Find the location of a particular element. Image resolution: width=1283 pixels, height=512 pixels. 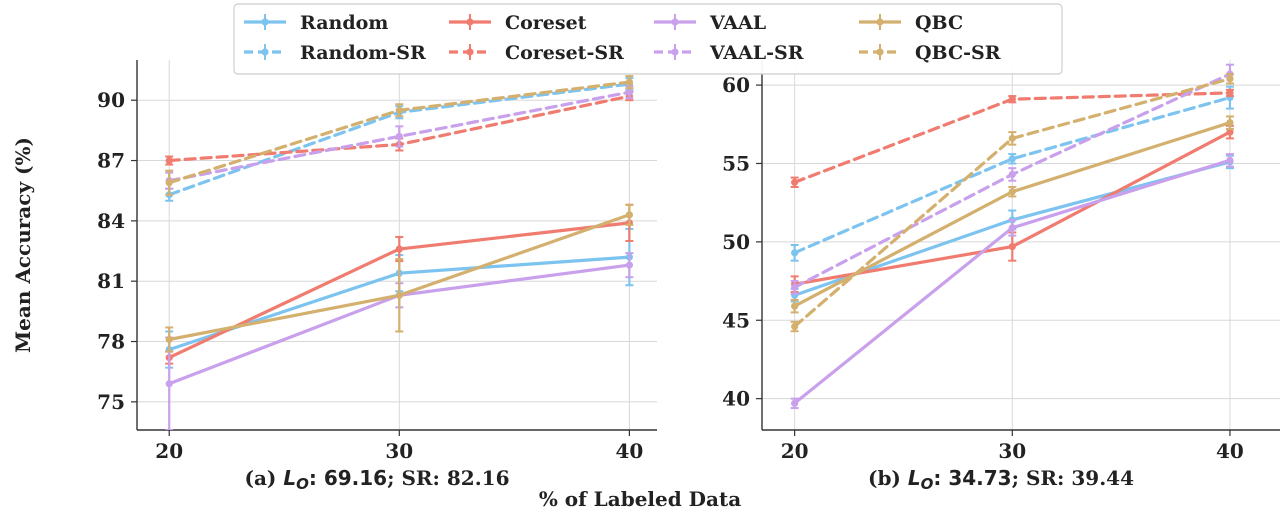

y-tick-label: 81 is located at coordinates (111, 281).